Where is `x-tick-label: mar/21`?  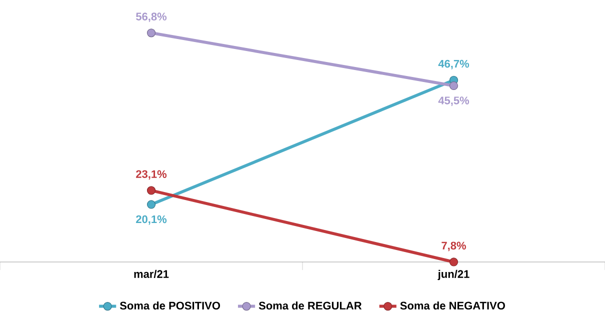
x-tick-label: mar/21 is located at coordinates (151, 274).